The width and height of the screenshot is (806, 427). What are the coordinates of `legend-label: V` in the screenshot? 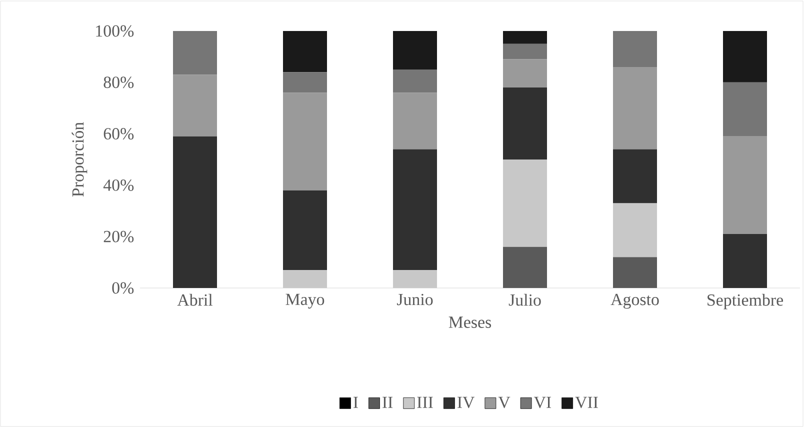 It's located at (504, 402).